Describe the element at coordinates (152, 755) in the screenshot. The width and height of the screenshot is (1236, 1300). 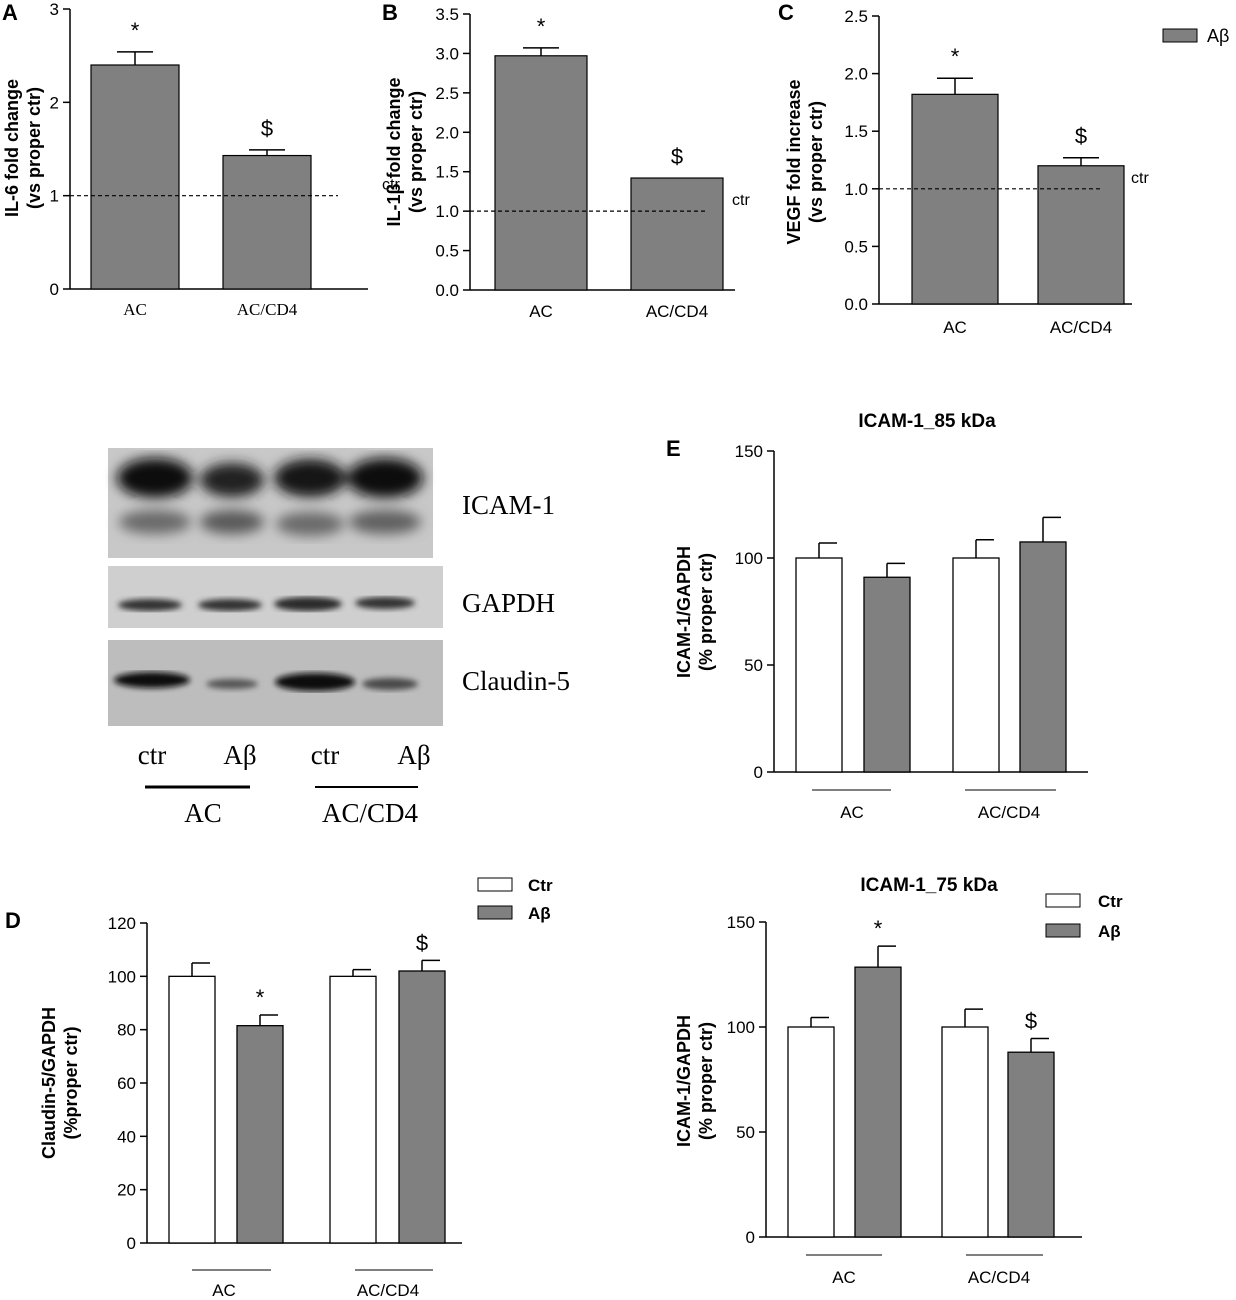
I see `blot-lane-label-1: ctr` at that location.